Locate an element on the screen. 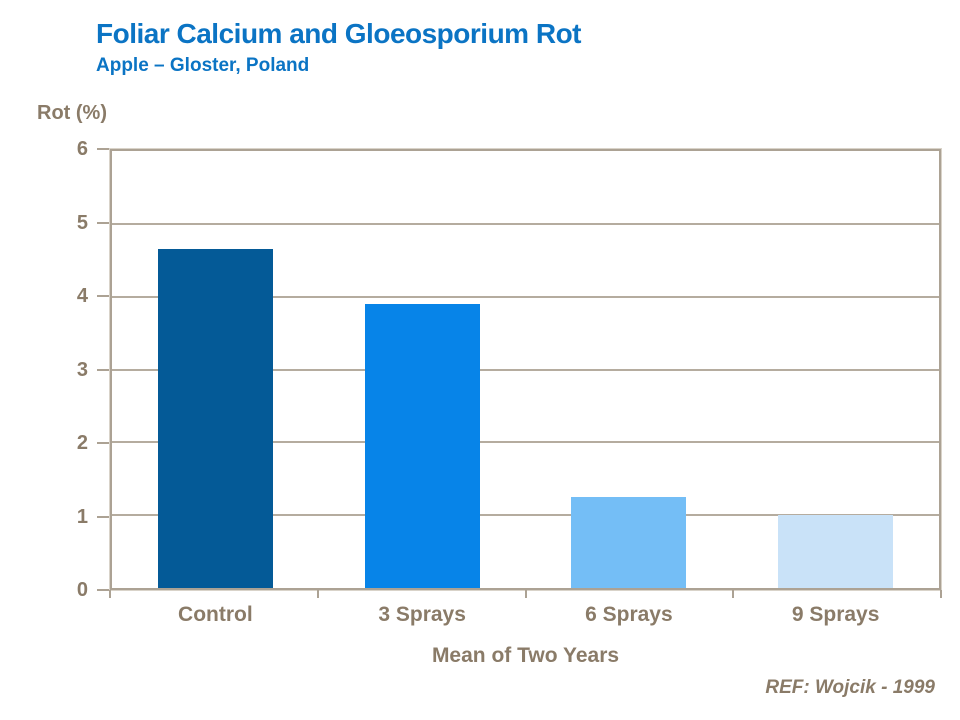 This screenshot has height=720, width=960. x-category-label-9-sprays: 9 Sprays is located at coordinates (835, 614).